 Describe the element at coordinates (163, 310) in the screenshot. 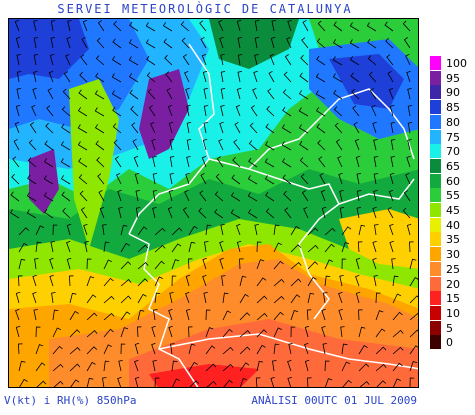

I see `iberian-west-coast` at that location.